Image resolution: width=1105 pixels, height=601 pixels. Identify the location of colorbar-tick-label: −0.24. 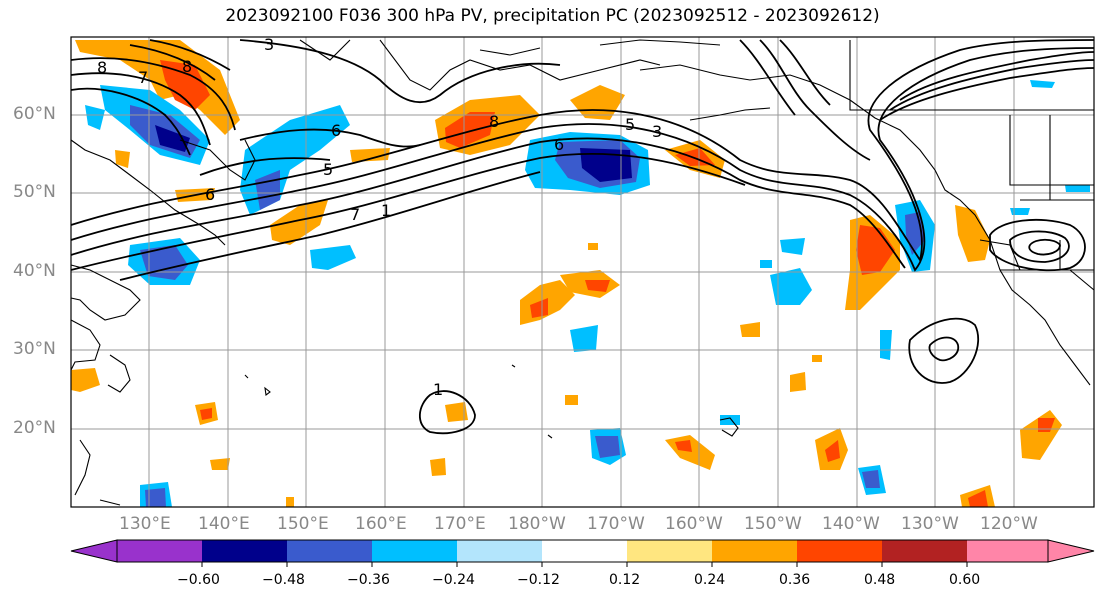
(453, 580).